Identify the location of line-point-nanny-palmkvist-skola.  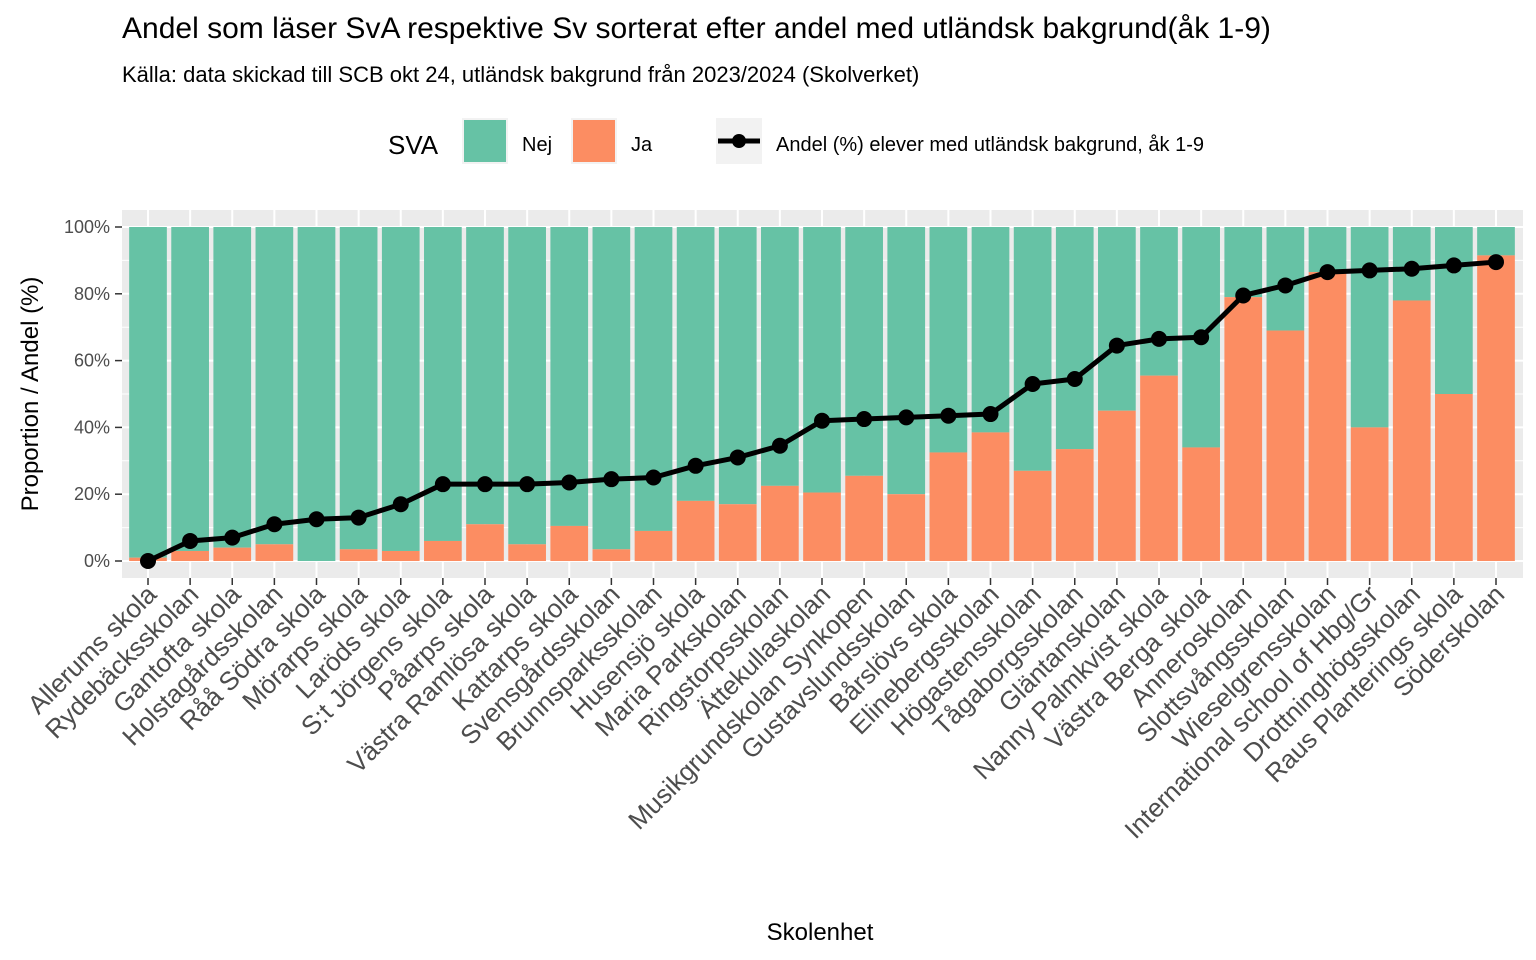
(1159, 338).